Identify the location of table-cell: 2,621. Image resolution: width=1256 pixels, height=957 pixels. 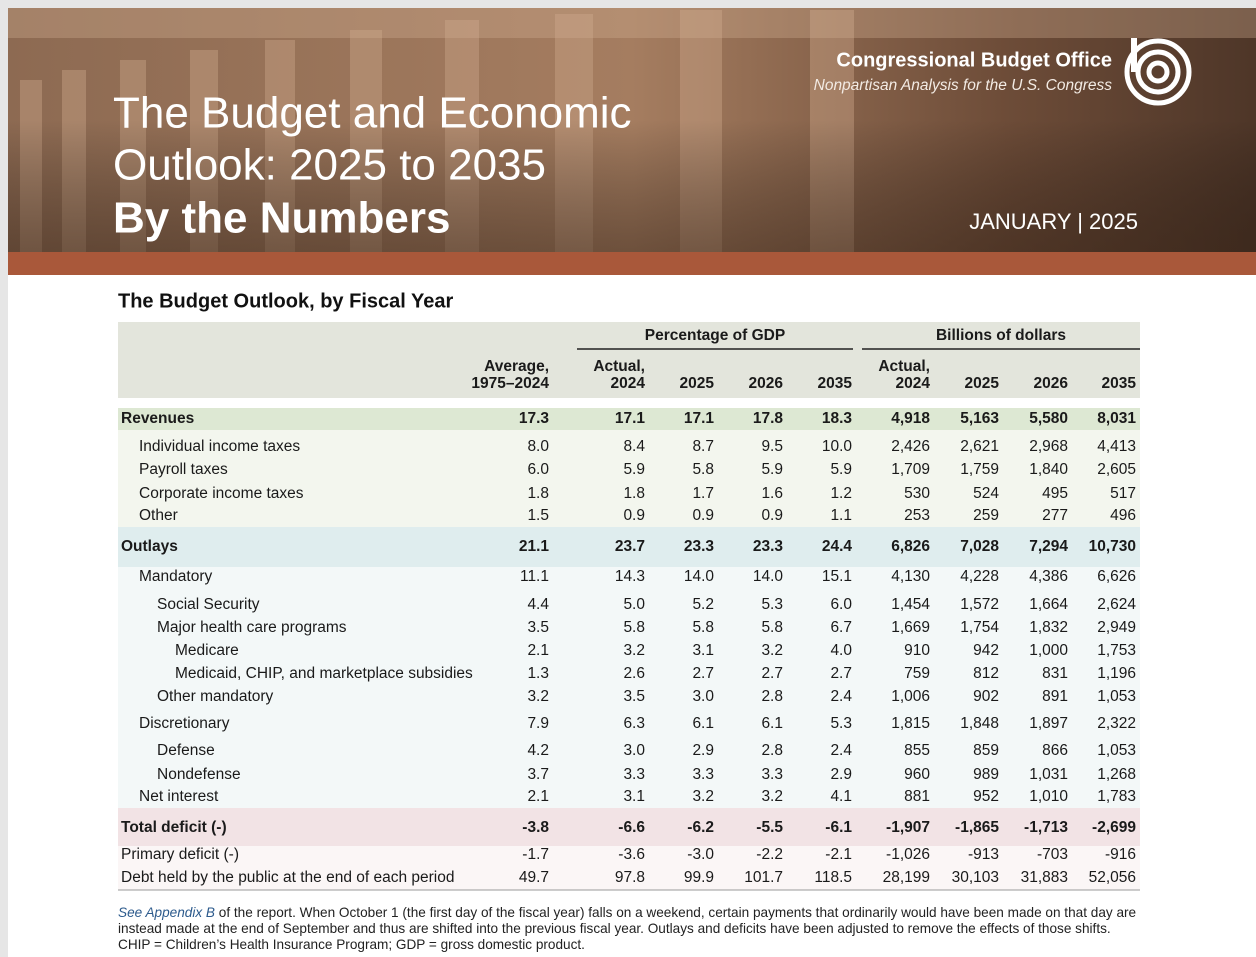
(979, 446).